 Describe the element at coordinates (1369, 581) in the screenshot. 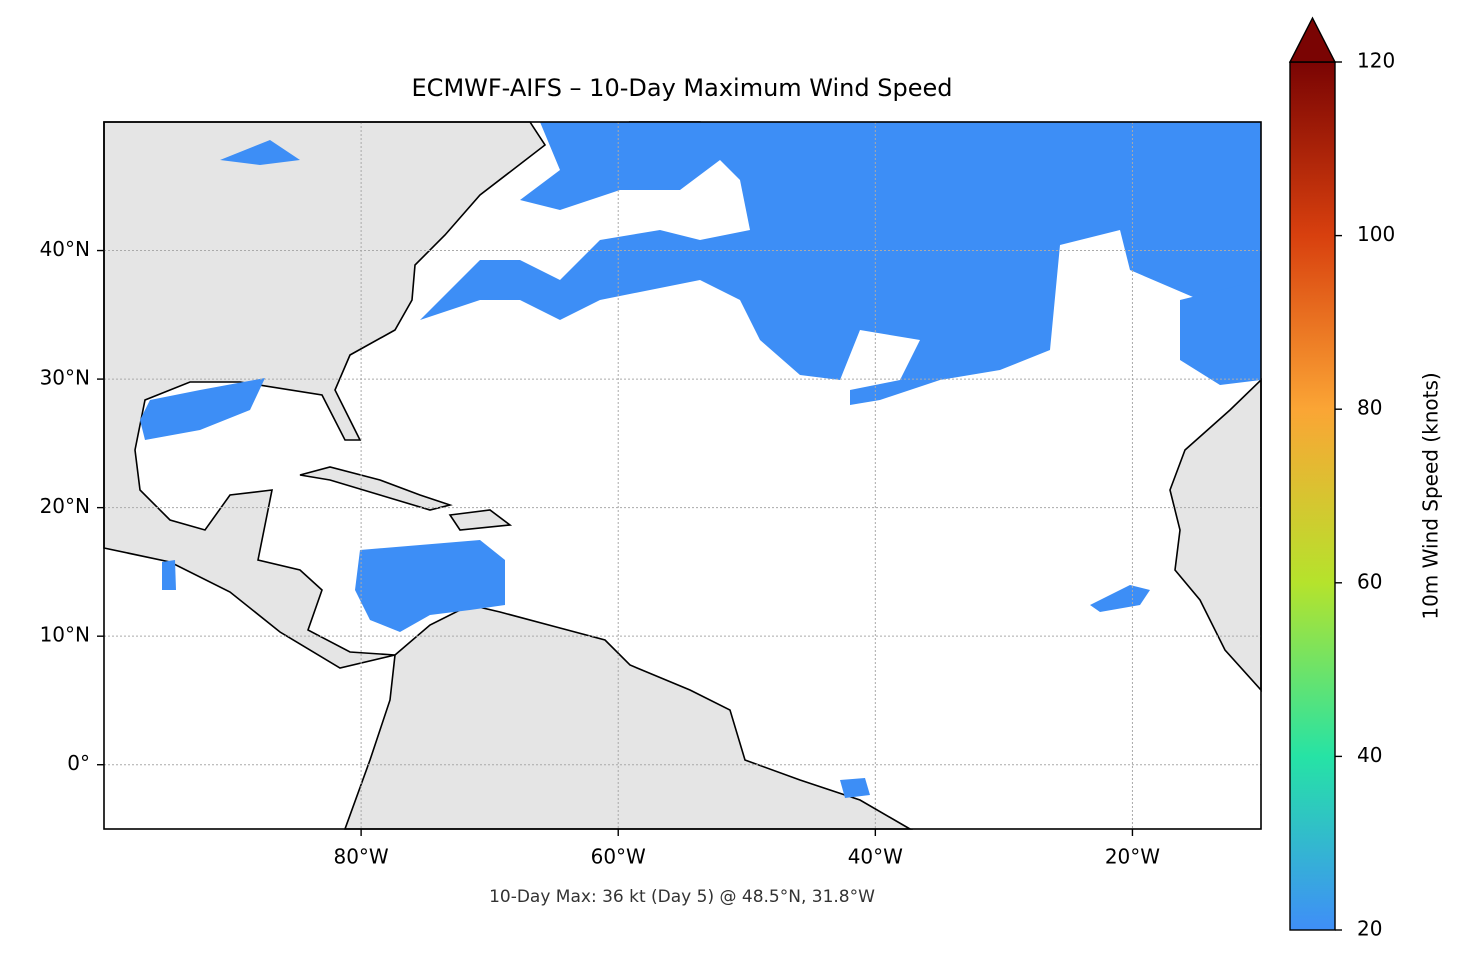

I see `colorbar-tick-label: 60` at that location.